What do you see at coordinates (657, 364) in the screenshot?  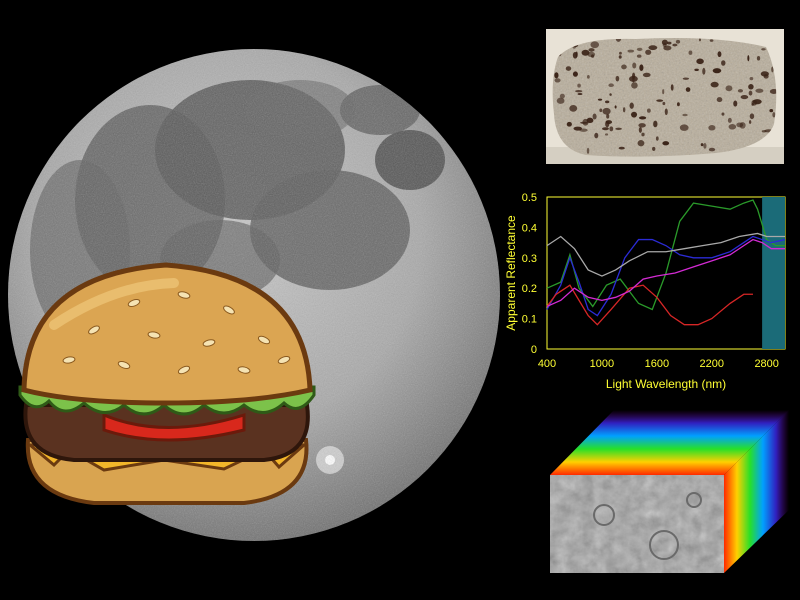 I see `x-tick-label: 1600` at bounding box center [657, 364].